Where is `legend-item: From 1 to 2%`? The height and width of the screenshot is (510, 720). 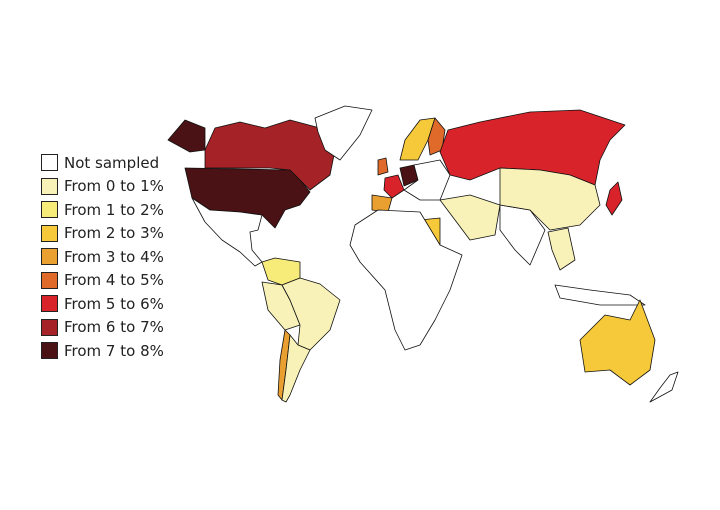 legend-item: From 1 to 2% is located at coordinates (102, 210).